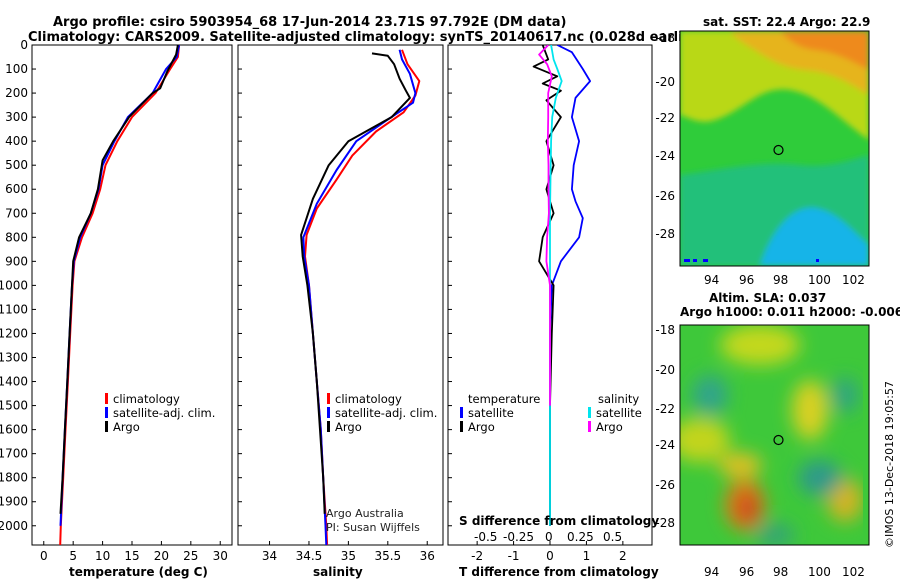 The image size is (900, 580). Describe the element at coordinates (665, 426) in the screenshot. I see `sla-y-ticks: -18 -20 -22 -24 -26 -28` at that location.